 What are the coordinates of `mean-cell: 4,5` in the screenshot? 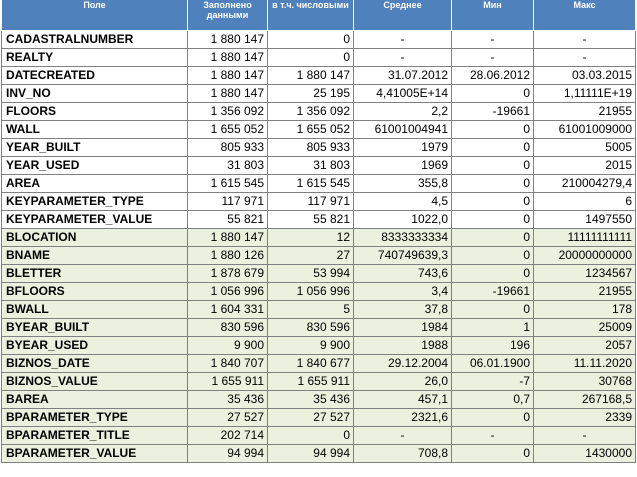 It's located at (402, 201).